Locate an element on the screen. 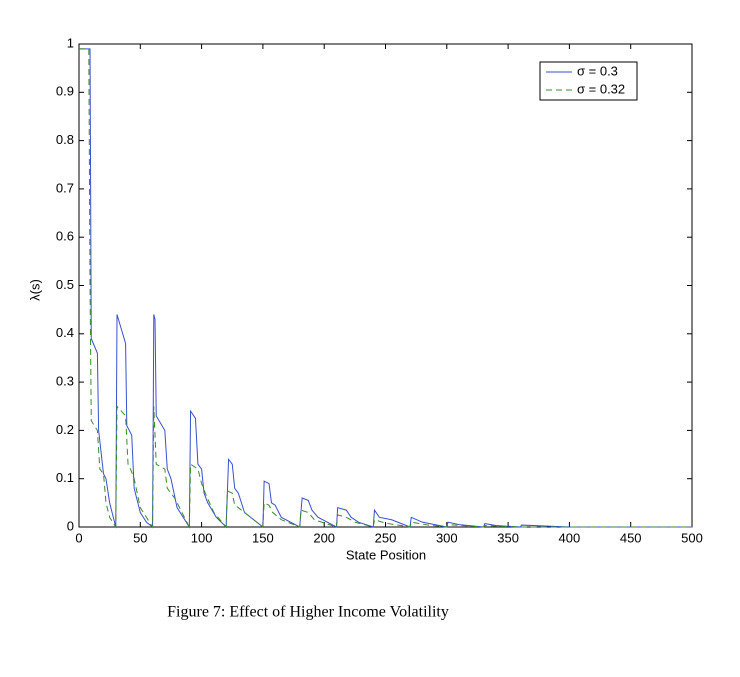 The image size is (740, 677). y-tick-label: 0.2 is located at coordinates (65, 429).